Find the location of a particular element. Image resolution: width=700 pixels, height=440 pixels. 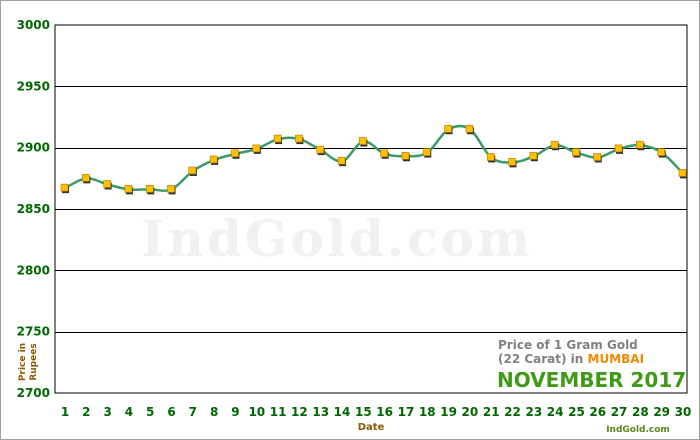

y-tick-label: 3000 is located at coordinates (33, 25).